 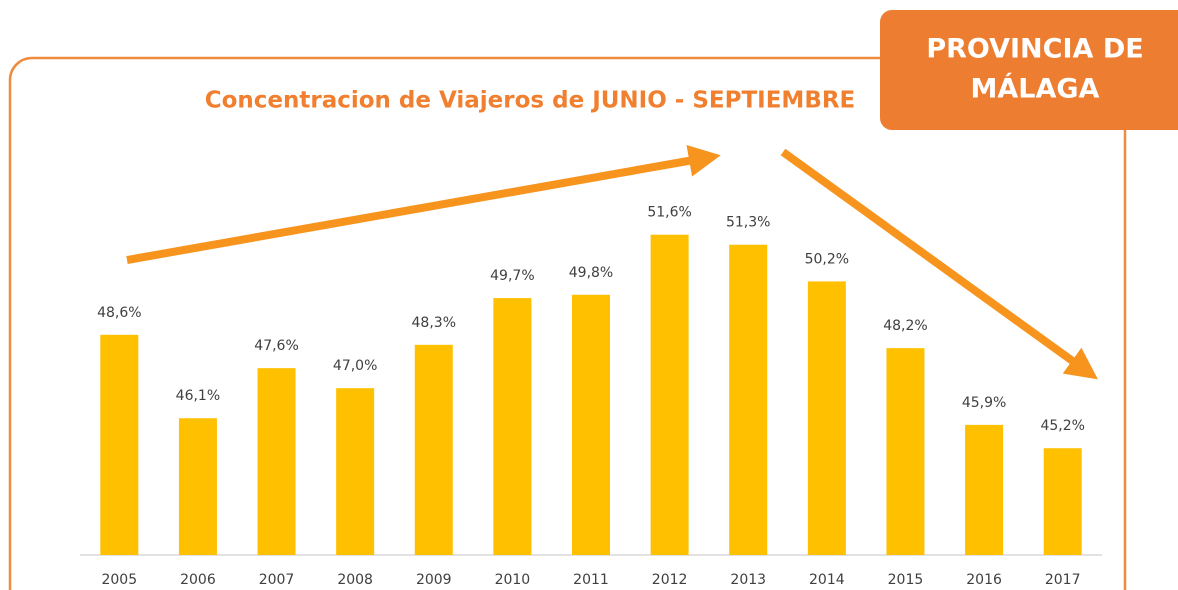 I want to click on badge, so click(x=1029, y=70).